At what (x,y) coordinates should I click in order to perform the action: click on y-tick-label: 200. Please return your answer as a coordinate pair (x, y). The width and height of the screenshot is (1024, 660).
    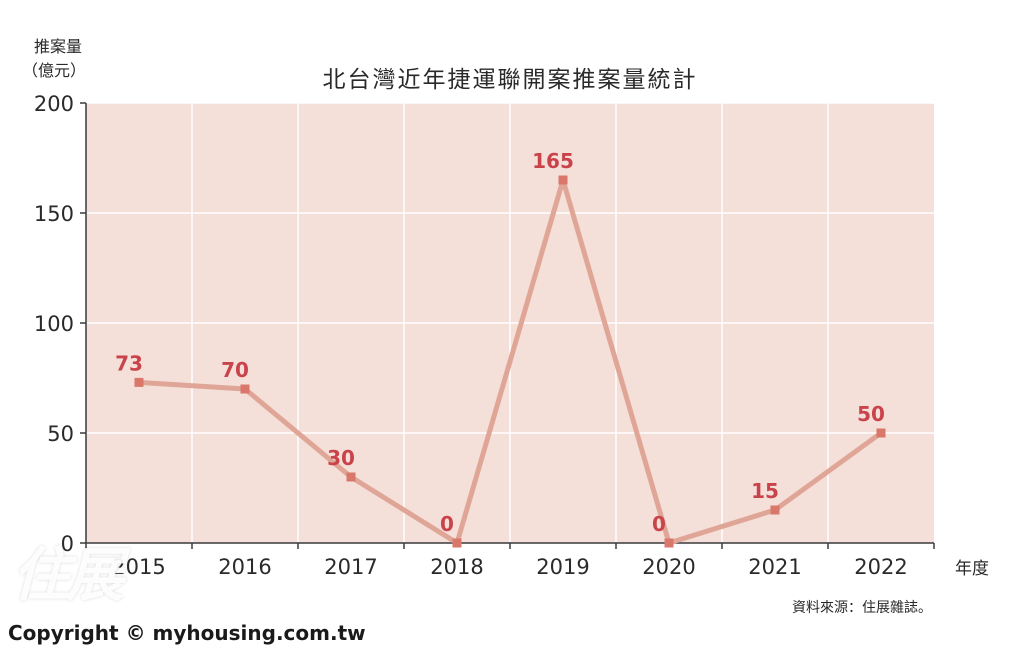
    Looking at the image, I should click on (54, 104).